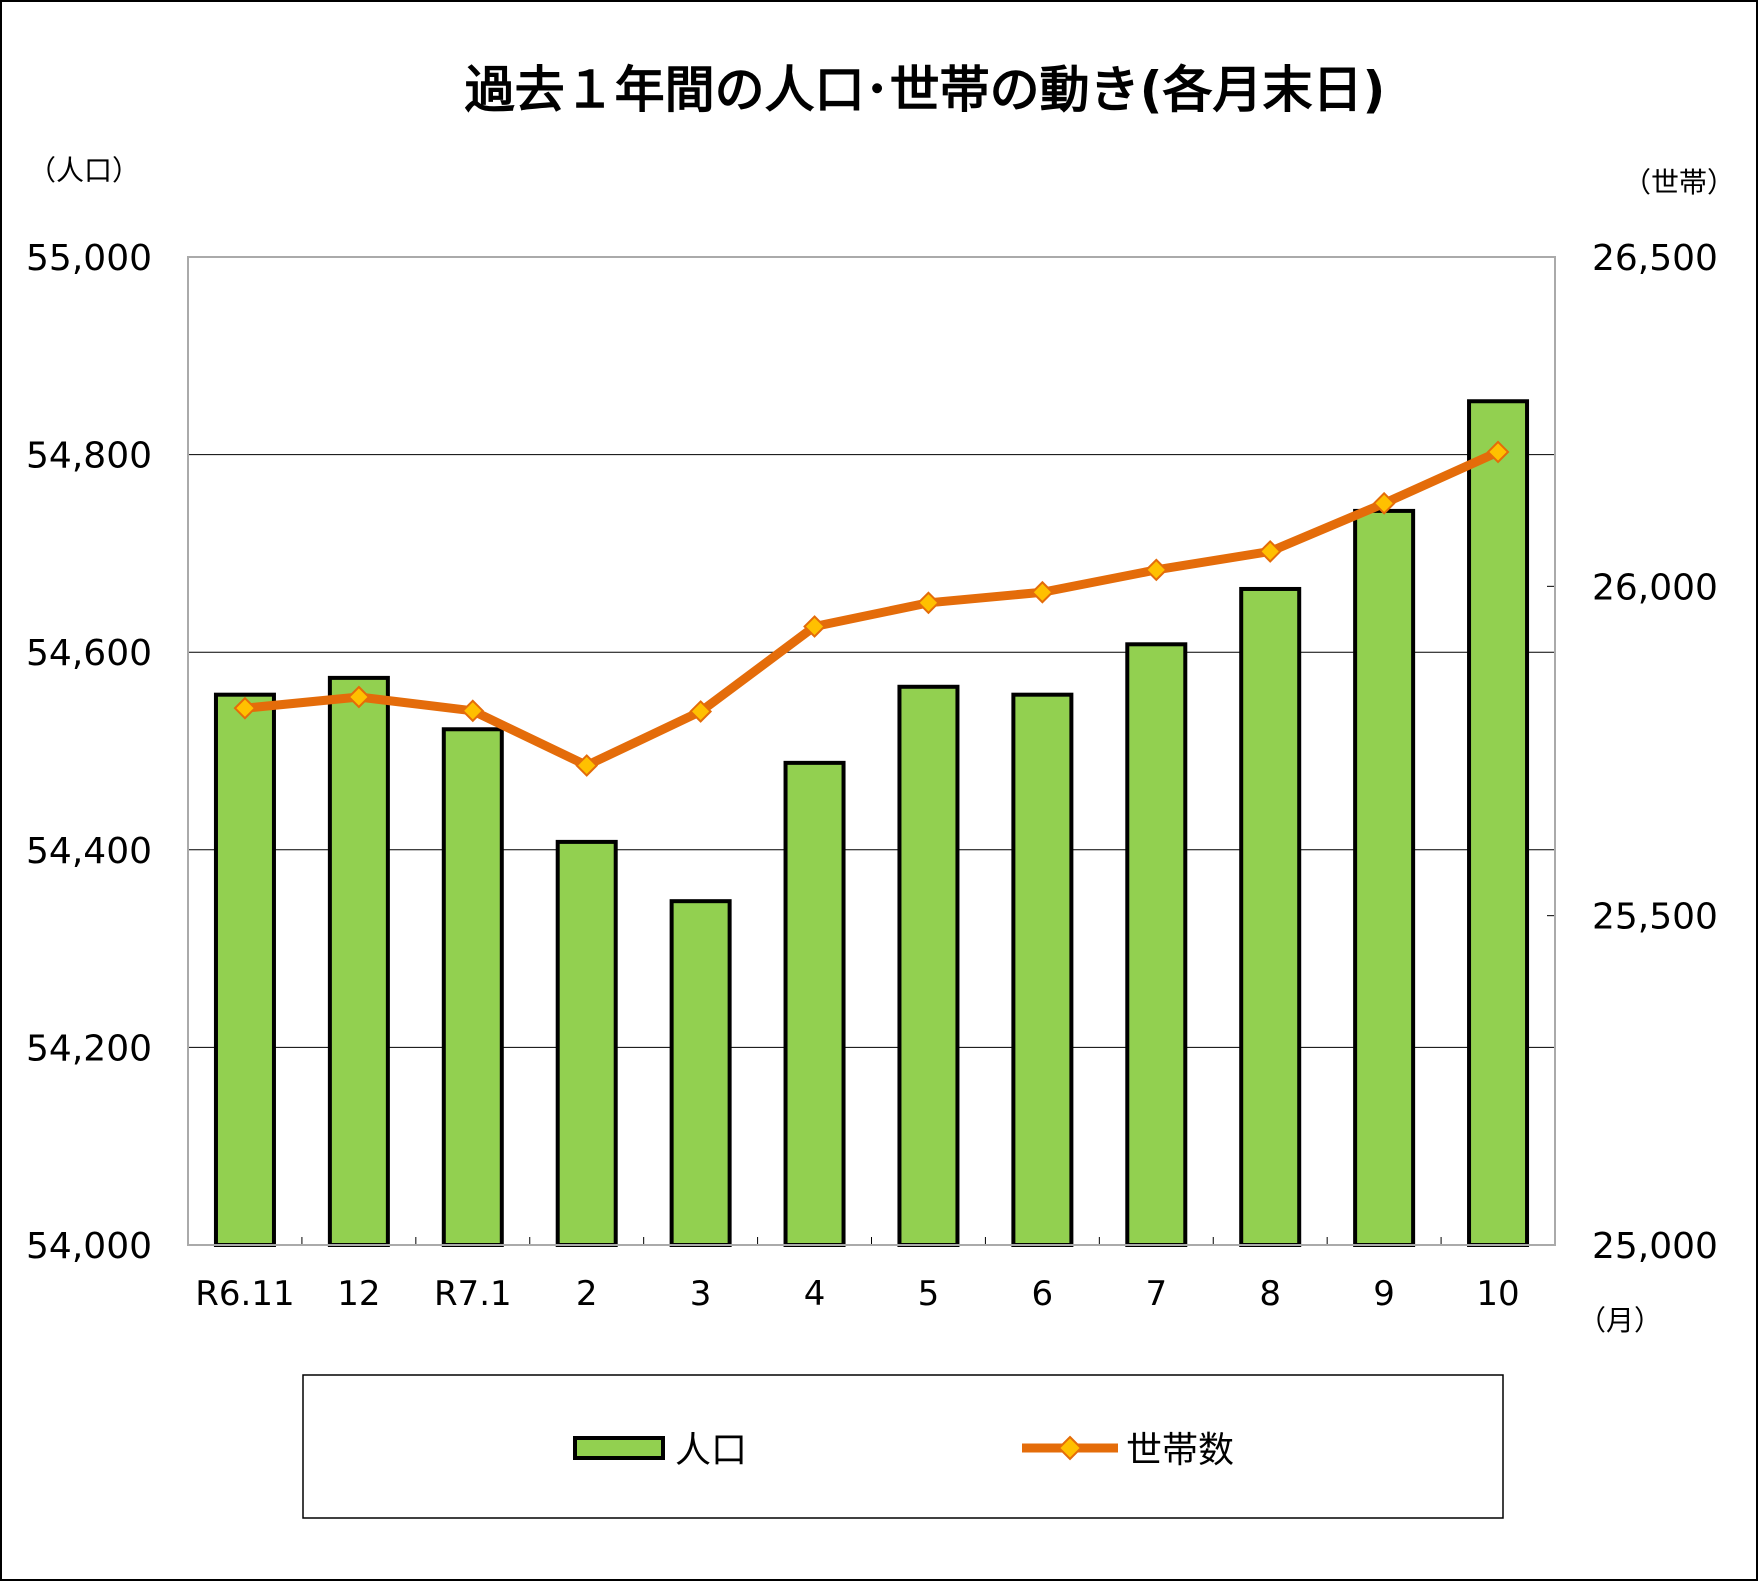 This screenshot has height=1581, width=1758. What do you see at coordinates (815, 1294) in the screenshot?
I see `x-tick-label: 4` at bounding box center [815, 1294].